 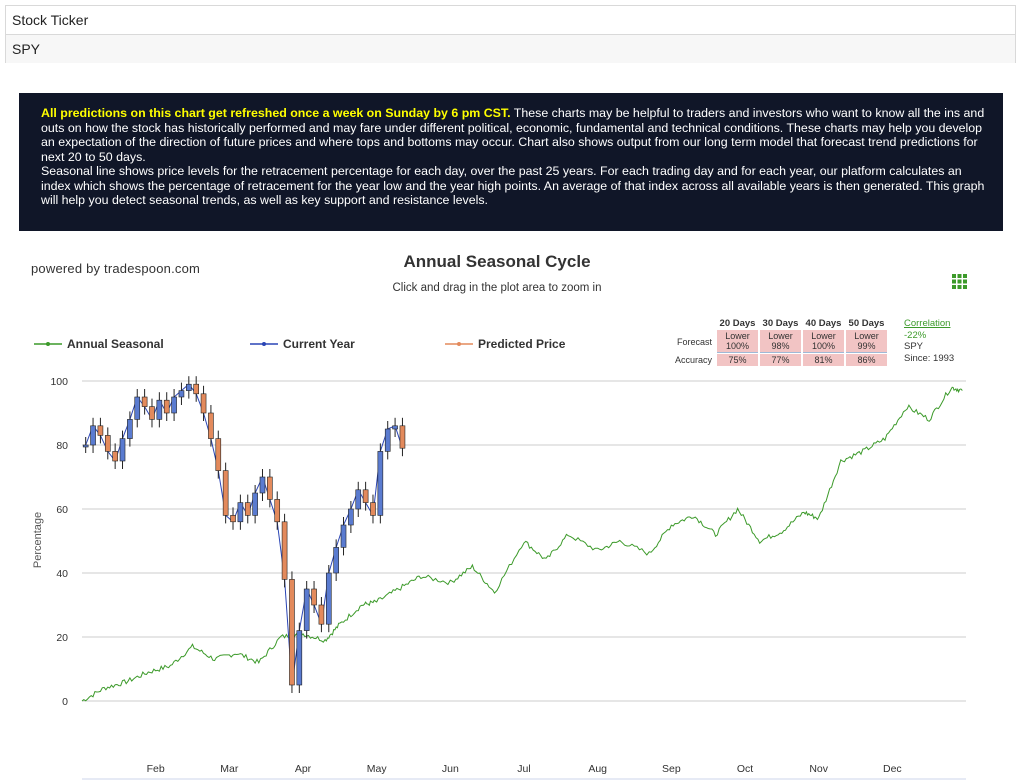 What do you see at coordinates (319, 344) in the screenshot?
I see `legend-label: Current Year` at bounding box center [319, 344].